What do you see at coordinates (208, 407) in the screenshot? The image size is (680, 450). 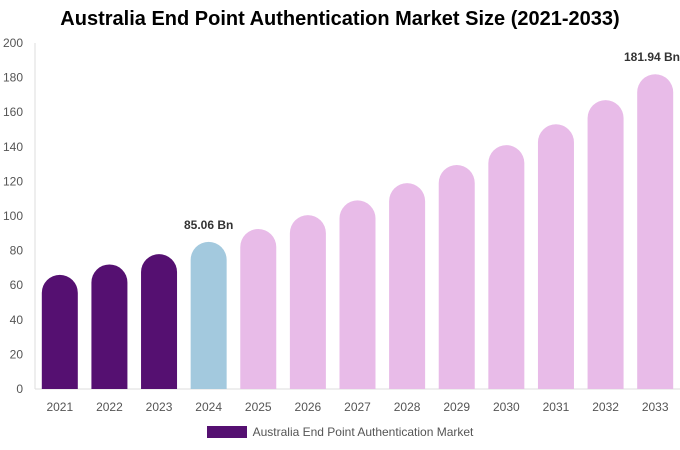 I see `x-tick-label: 2024` at bounding box center [208, 407].